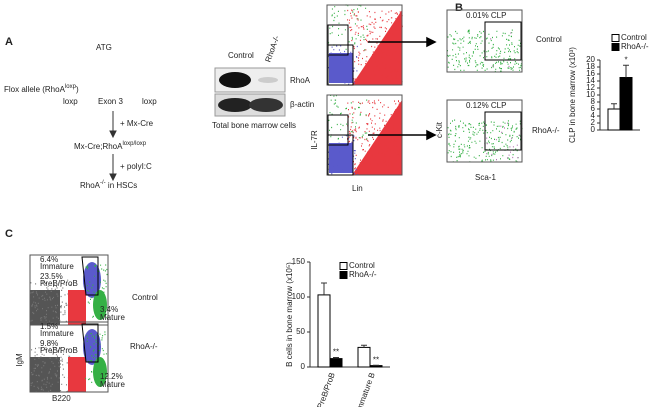 This screenshot has height=407, width=661. What do you see at coordinates (590, 66) in the screenshot?
I see `y-tick-label: 18` at bounding box center [590, 66].